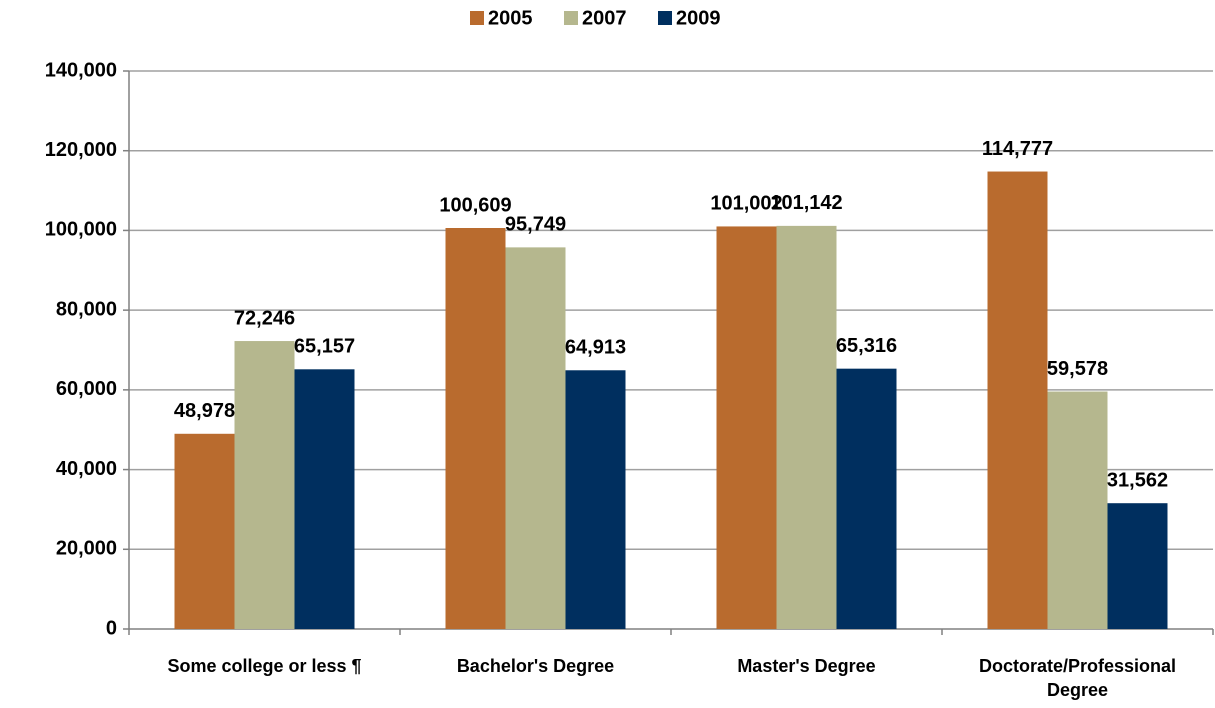 The image size is (1215, 708). Describe the element at coordinates (510, 18) in the screenshot. I see `legend-label: 2005` at that location.